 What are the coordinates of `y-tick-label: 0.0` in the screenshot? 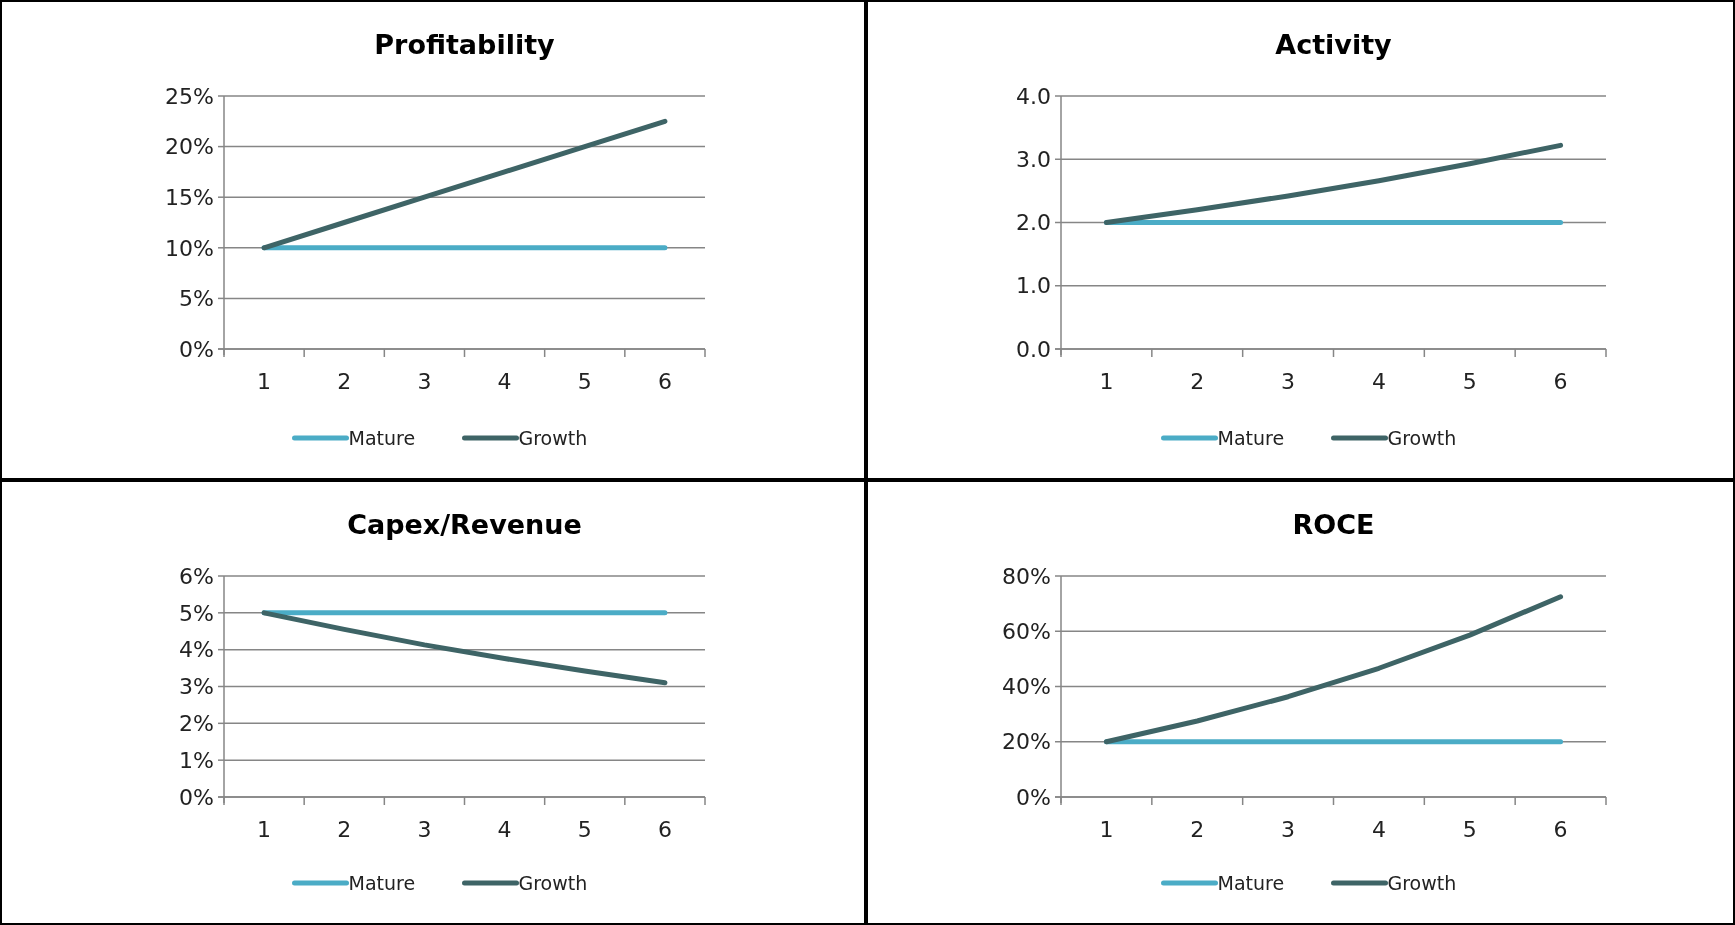 It's located at (1033, 349).